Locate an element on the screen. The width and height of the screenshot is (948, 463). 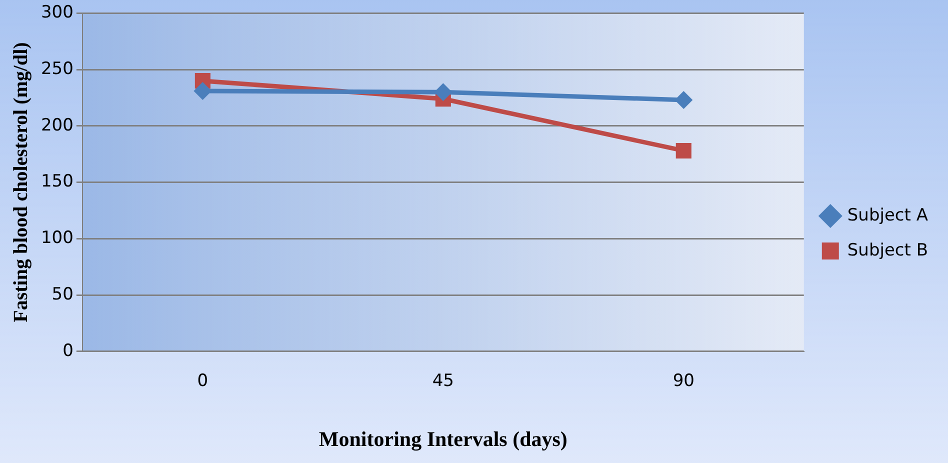
legend-label: Subject A is located at coordinates (887, 215).